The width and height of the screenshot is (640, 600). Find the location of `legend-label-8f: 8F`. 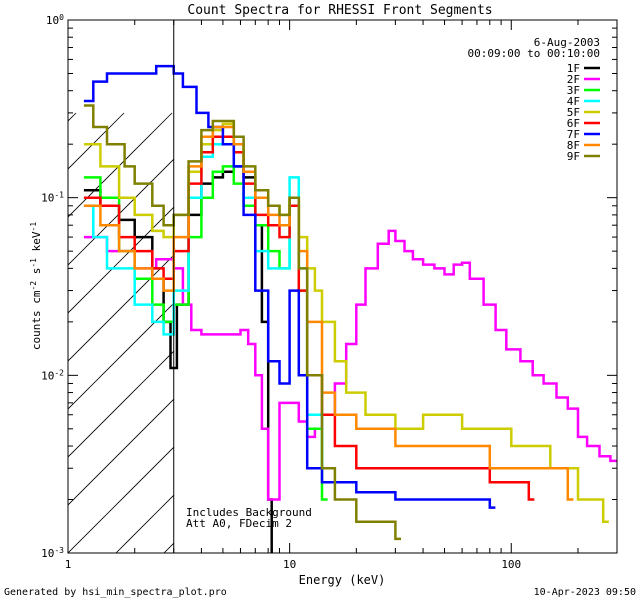

legend-label-8f: 8F is located at coordinates (573, 145).